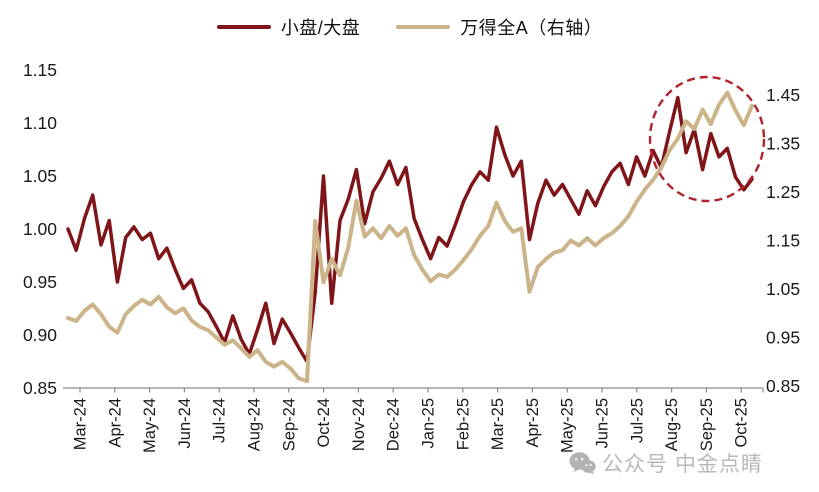 This screenshot has height=492, width=819. What do you see at coordinates (531, 28) in the screenshot?
I see `legend-label-wind-all-a: 万得全A（右轴）` at bounding box center [531, 28].